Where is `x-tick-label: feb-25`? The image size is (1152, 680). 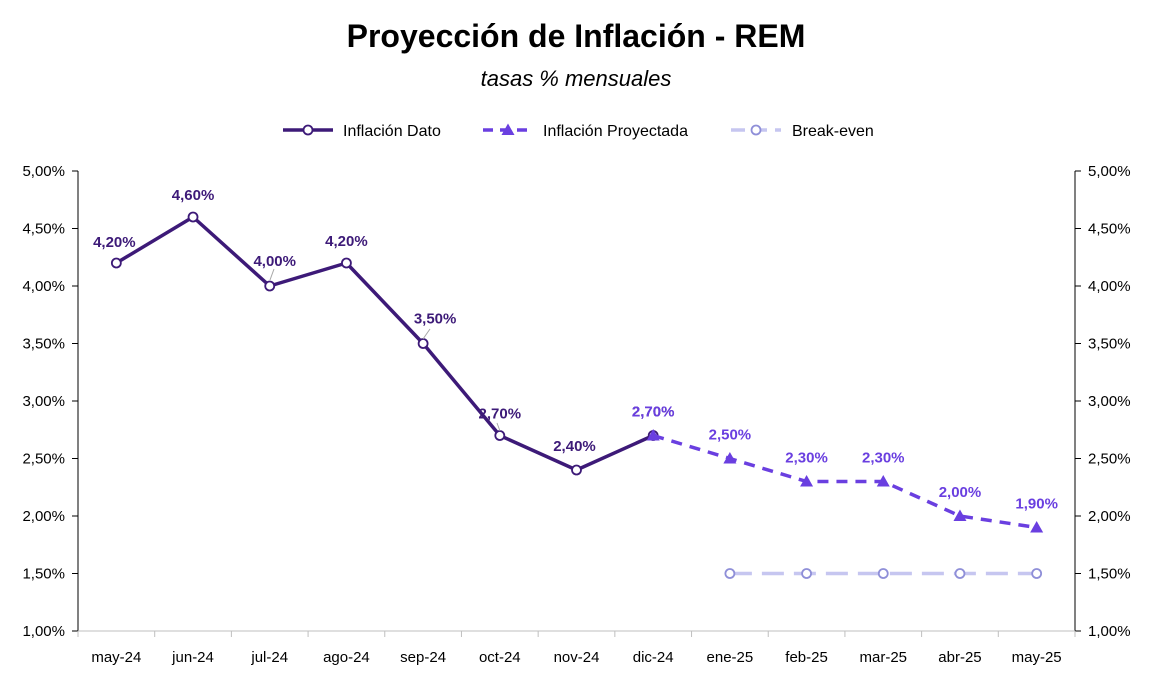
x-tick-label: feb-25 is located at coordinates (806, 657).